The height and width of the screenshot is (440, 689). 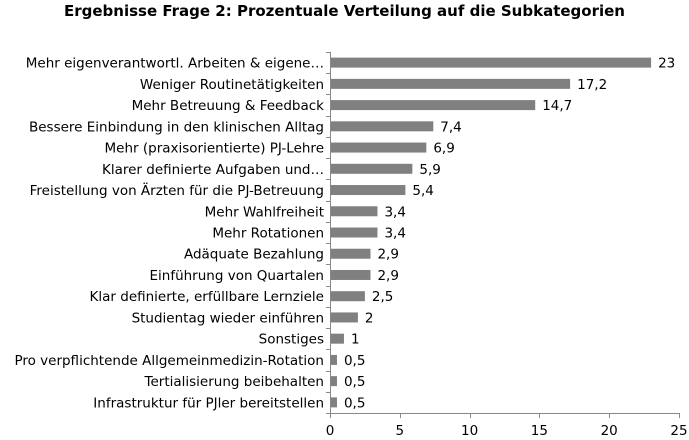 What do you see at coordinates (207, 297) in the screenshot?
I see `category-label: Klar definierte, erfüllbare Lernziele` at bounding box center [207, 297].